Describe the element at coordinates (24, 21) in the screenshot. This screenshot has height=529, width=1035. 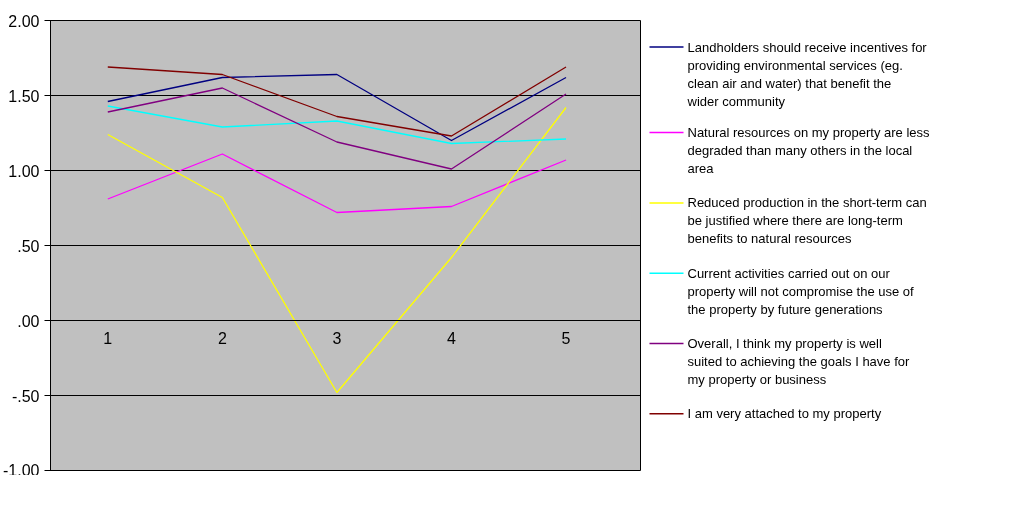
I see `y-tick-label: 2.00` at that location.